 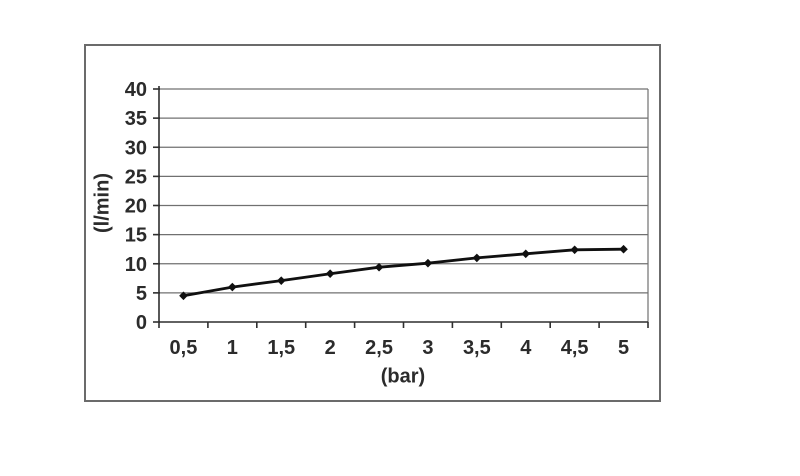 I want to click on x-tick-label: 2,5, so click(x=379, y=348).